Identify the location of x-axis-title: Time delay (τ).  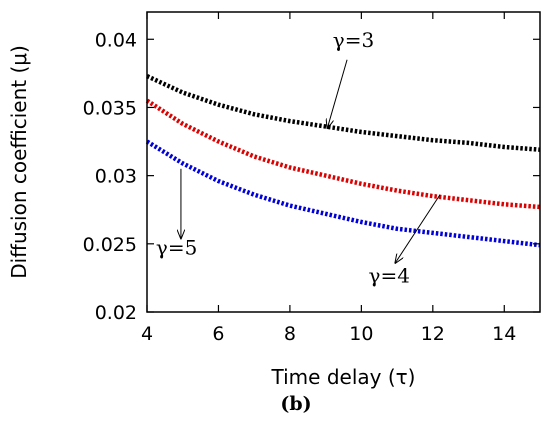
(343, 377).